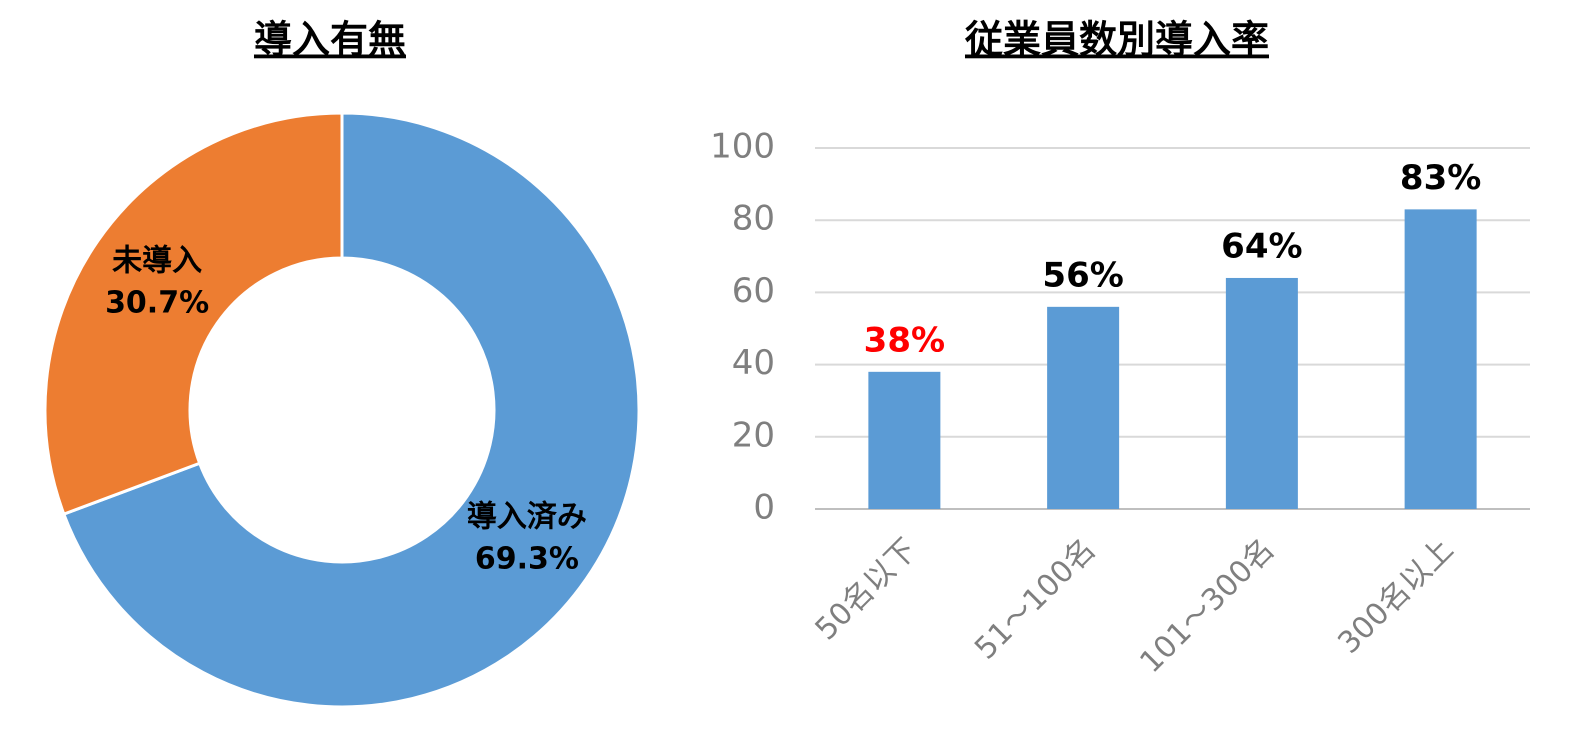 The image size is (1572, 754). What do you see at coordinates (753, 435) in the screenshot?
I see `y-tick-label: 20` at bounding box center [753, 435].